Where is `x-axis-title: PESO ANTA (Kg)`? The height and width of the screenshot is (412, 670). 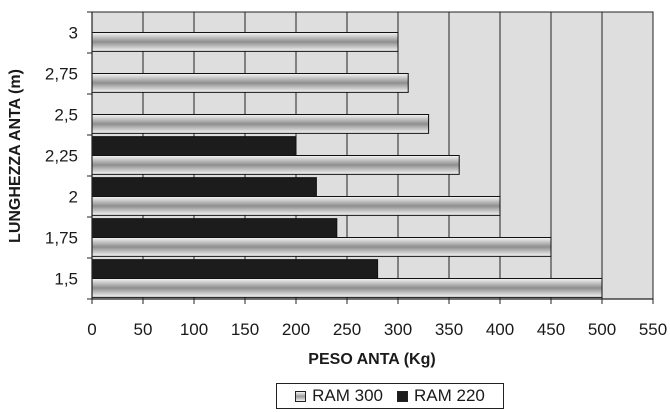 x-axis-title: PESO ANTA (Kg) is located at coordinates (371, 359).